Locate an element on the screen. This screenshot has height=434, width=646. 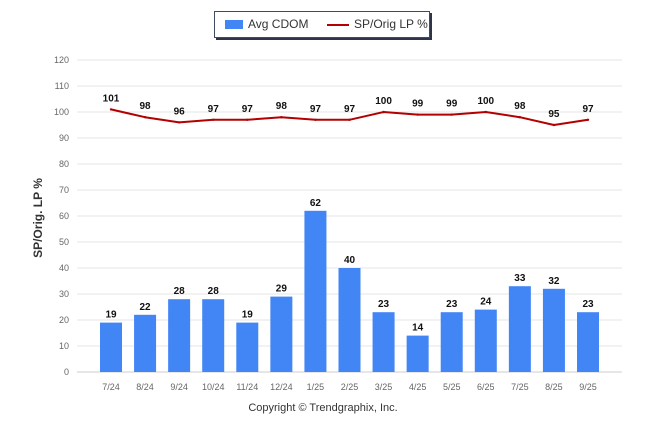
line-data-label: 96 is located at coordinates (180, 111).